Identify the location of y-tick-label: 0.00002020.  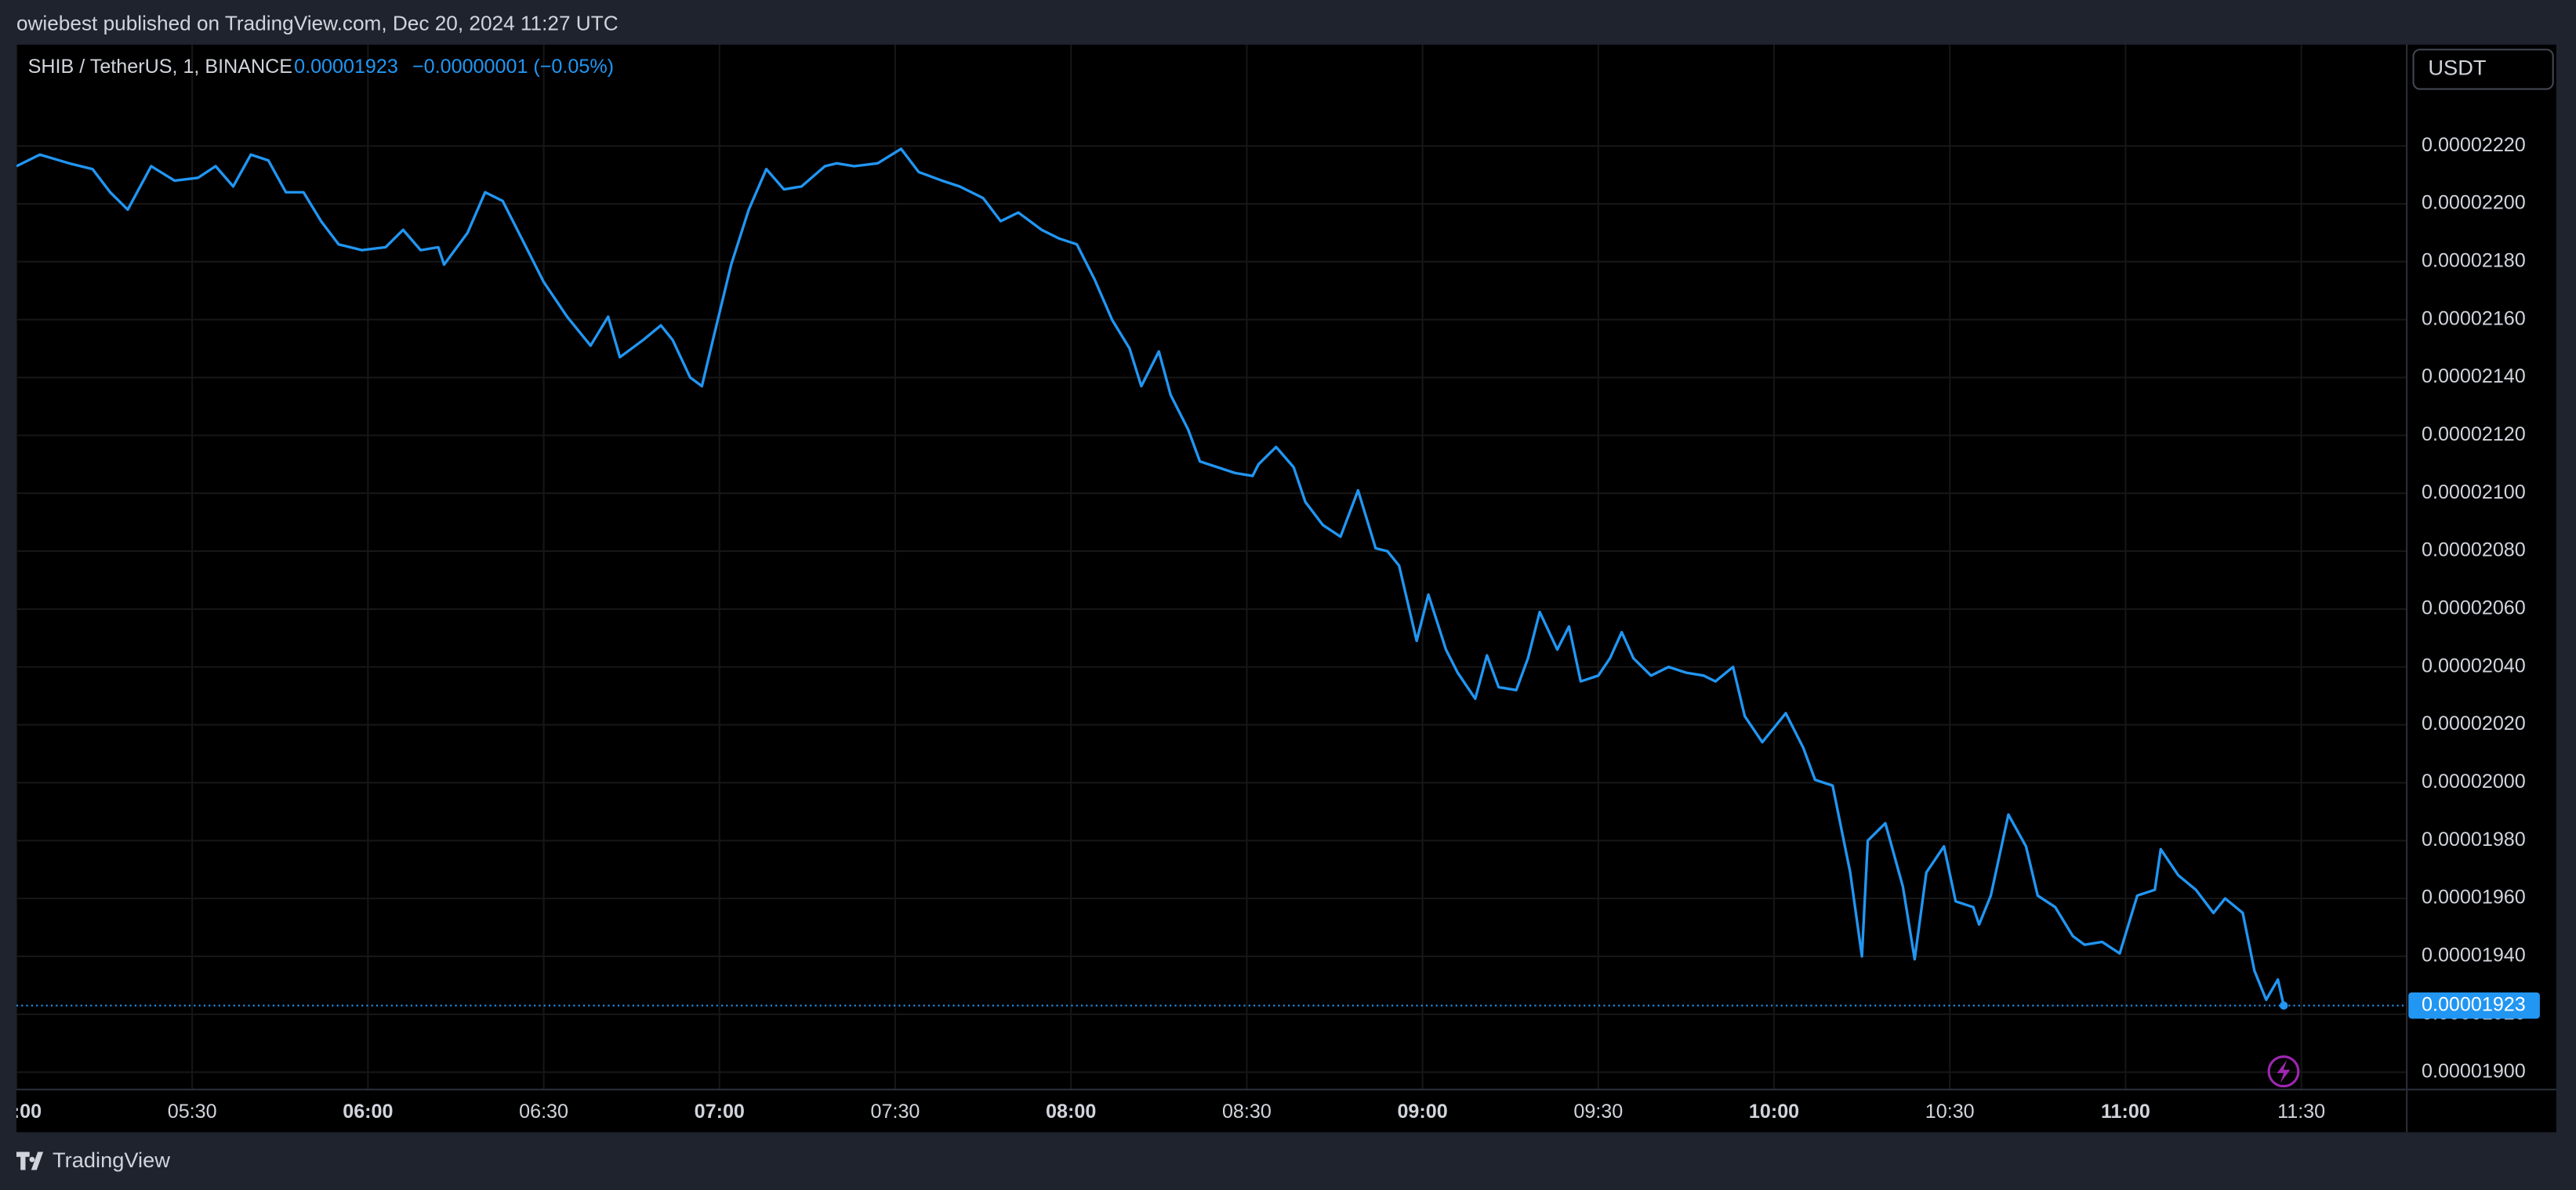
(2474, 724).